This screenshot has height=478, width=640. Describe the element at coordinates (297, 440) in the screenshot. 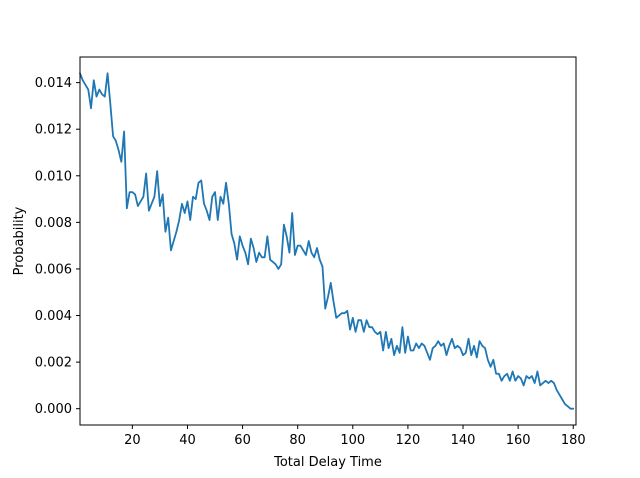

I see `x-tick-label: 80` at that location.